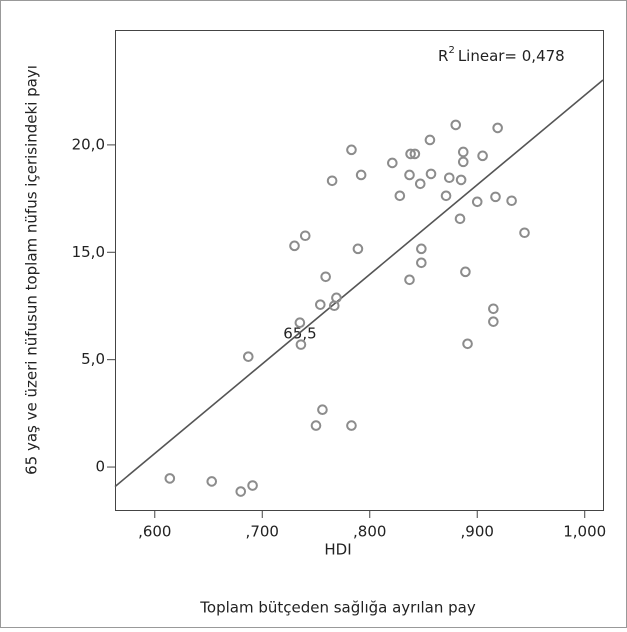  Describe the element at coordinates (88, 252) in the screenshot. I see `y-tick-label: 15,0` at that location.